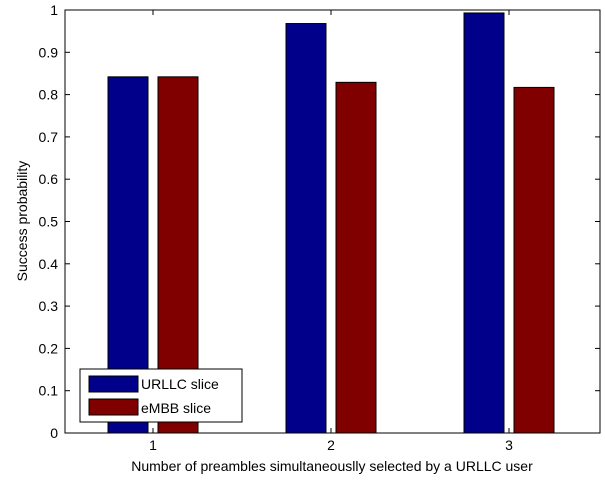 The height and width of the screenshot is (480, 605). I want to click on y-axis-title: Success probability, so click(22, 221).